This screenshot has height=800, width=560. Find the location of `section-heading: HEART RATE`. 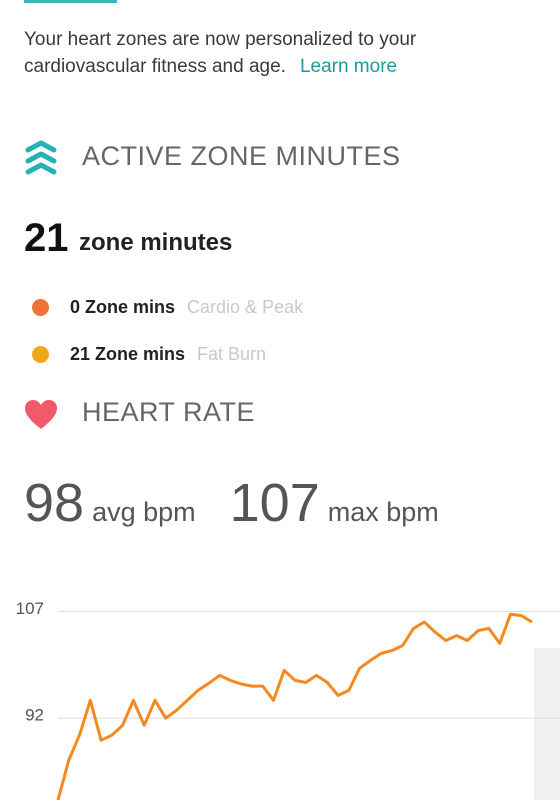

section-heading: HEART RATE is located at coordinates (169, 412).